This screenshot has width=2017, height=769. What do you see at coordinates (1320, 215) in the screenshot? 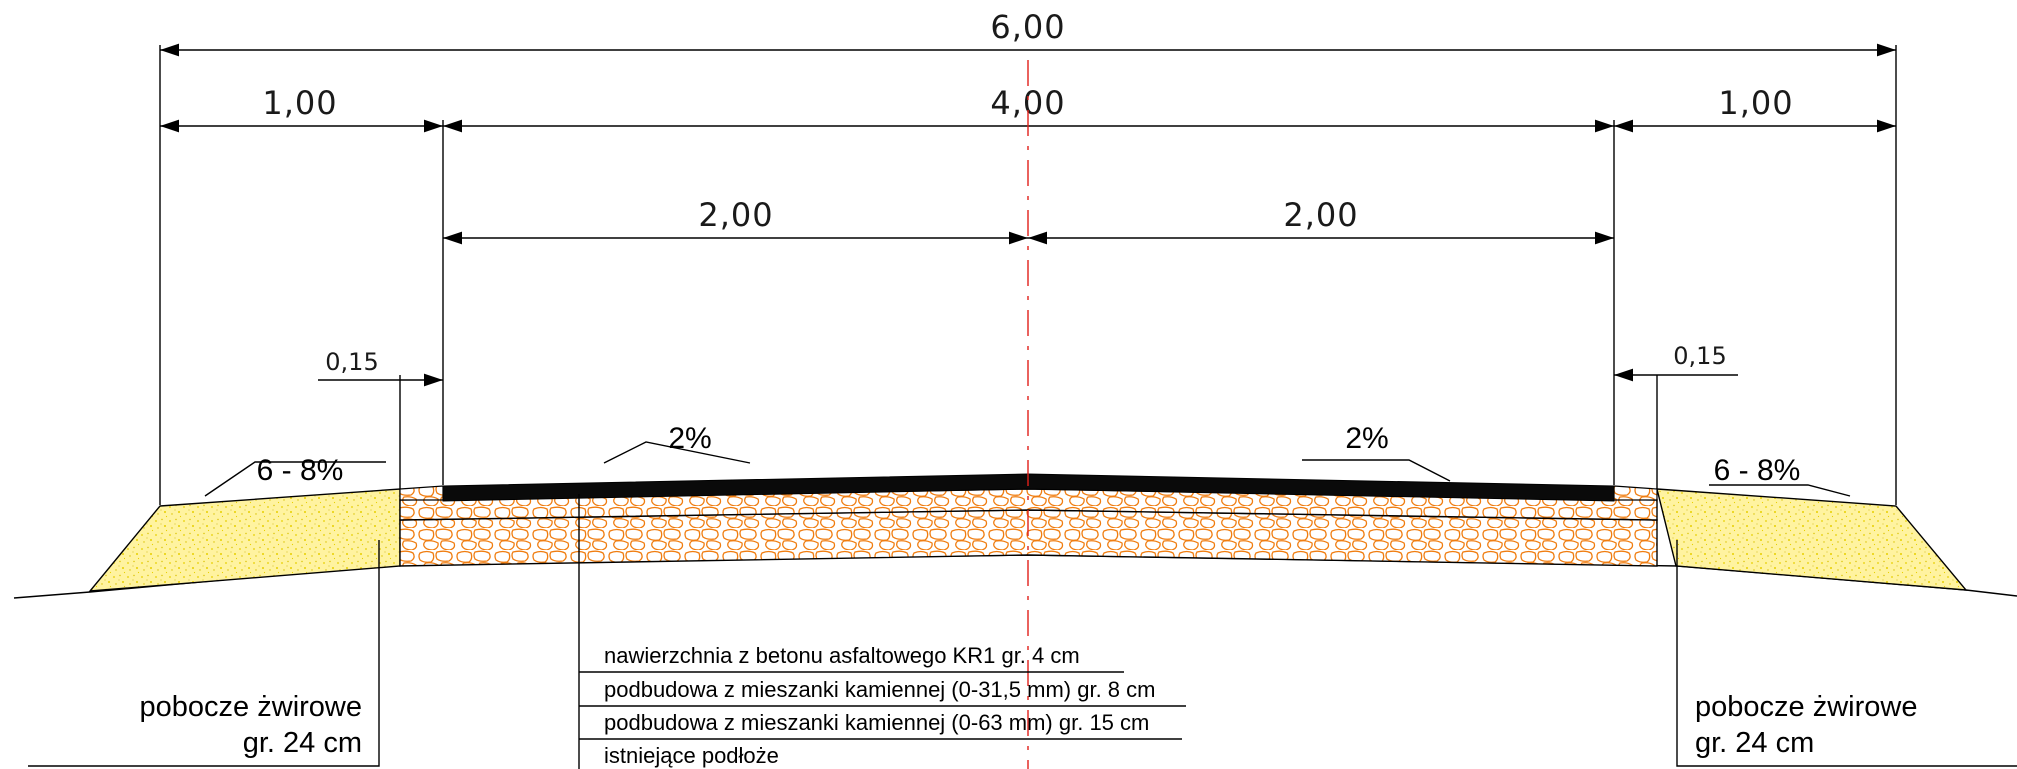
I see `dim-right-half: 2,00` at bounding box center [1320, 215].